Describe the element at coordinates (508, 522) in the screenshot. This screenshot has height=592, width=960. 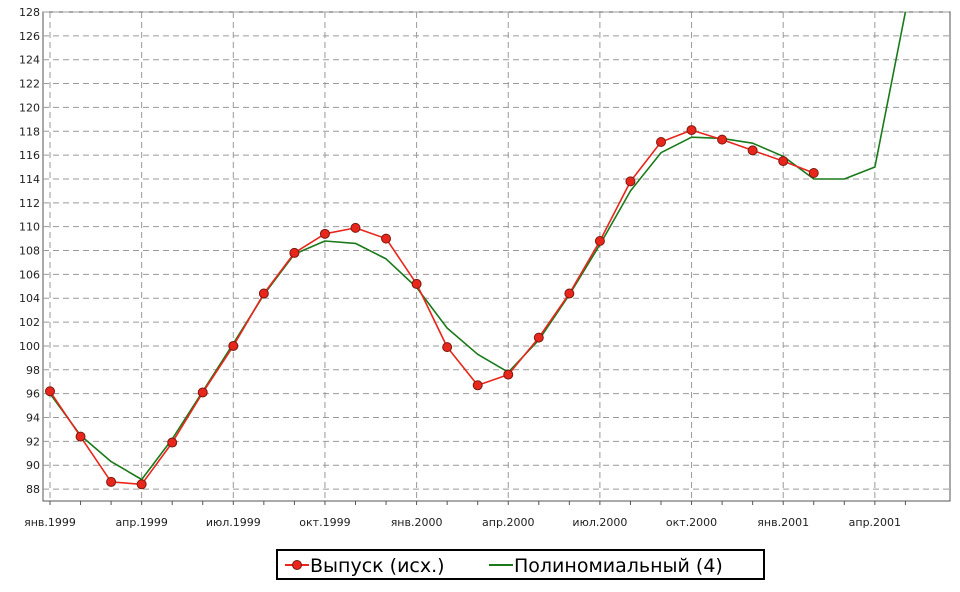
I see `x-tick-label: апр.2000` at that location.